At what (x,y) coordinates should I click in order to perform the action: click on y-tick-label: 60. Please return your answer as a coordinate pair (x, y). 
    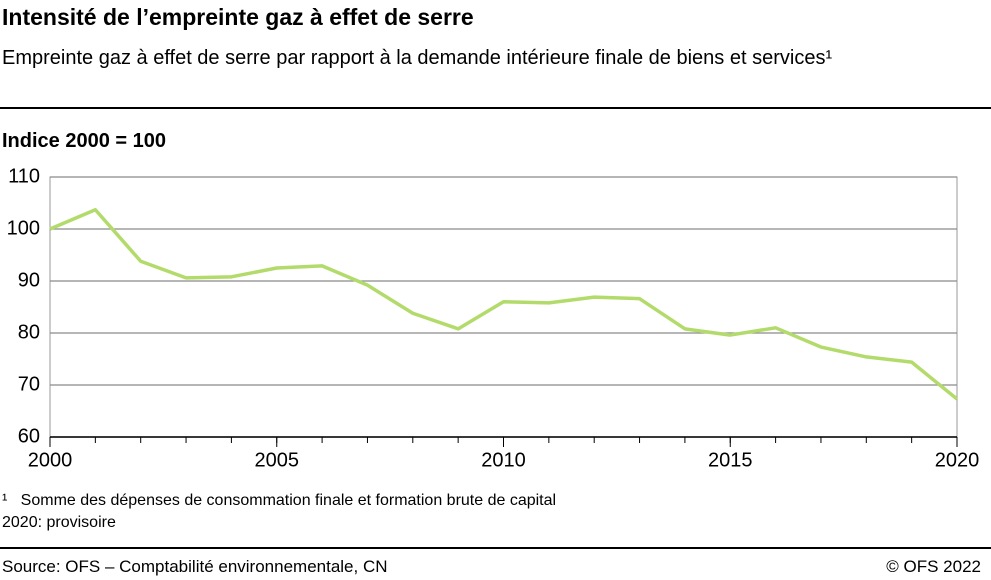
    Looking at the image, I should click on (29, 436).